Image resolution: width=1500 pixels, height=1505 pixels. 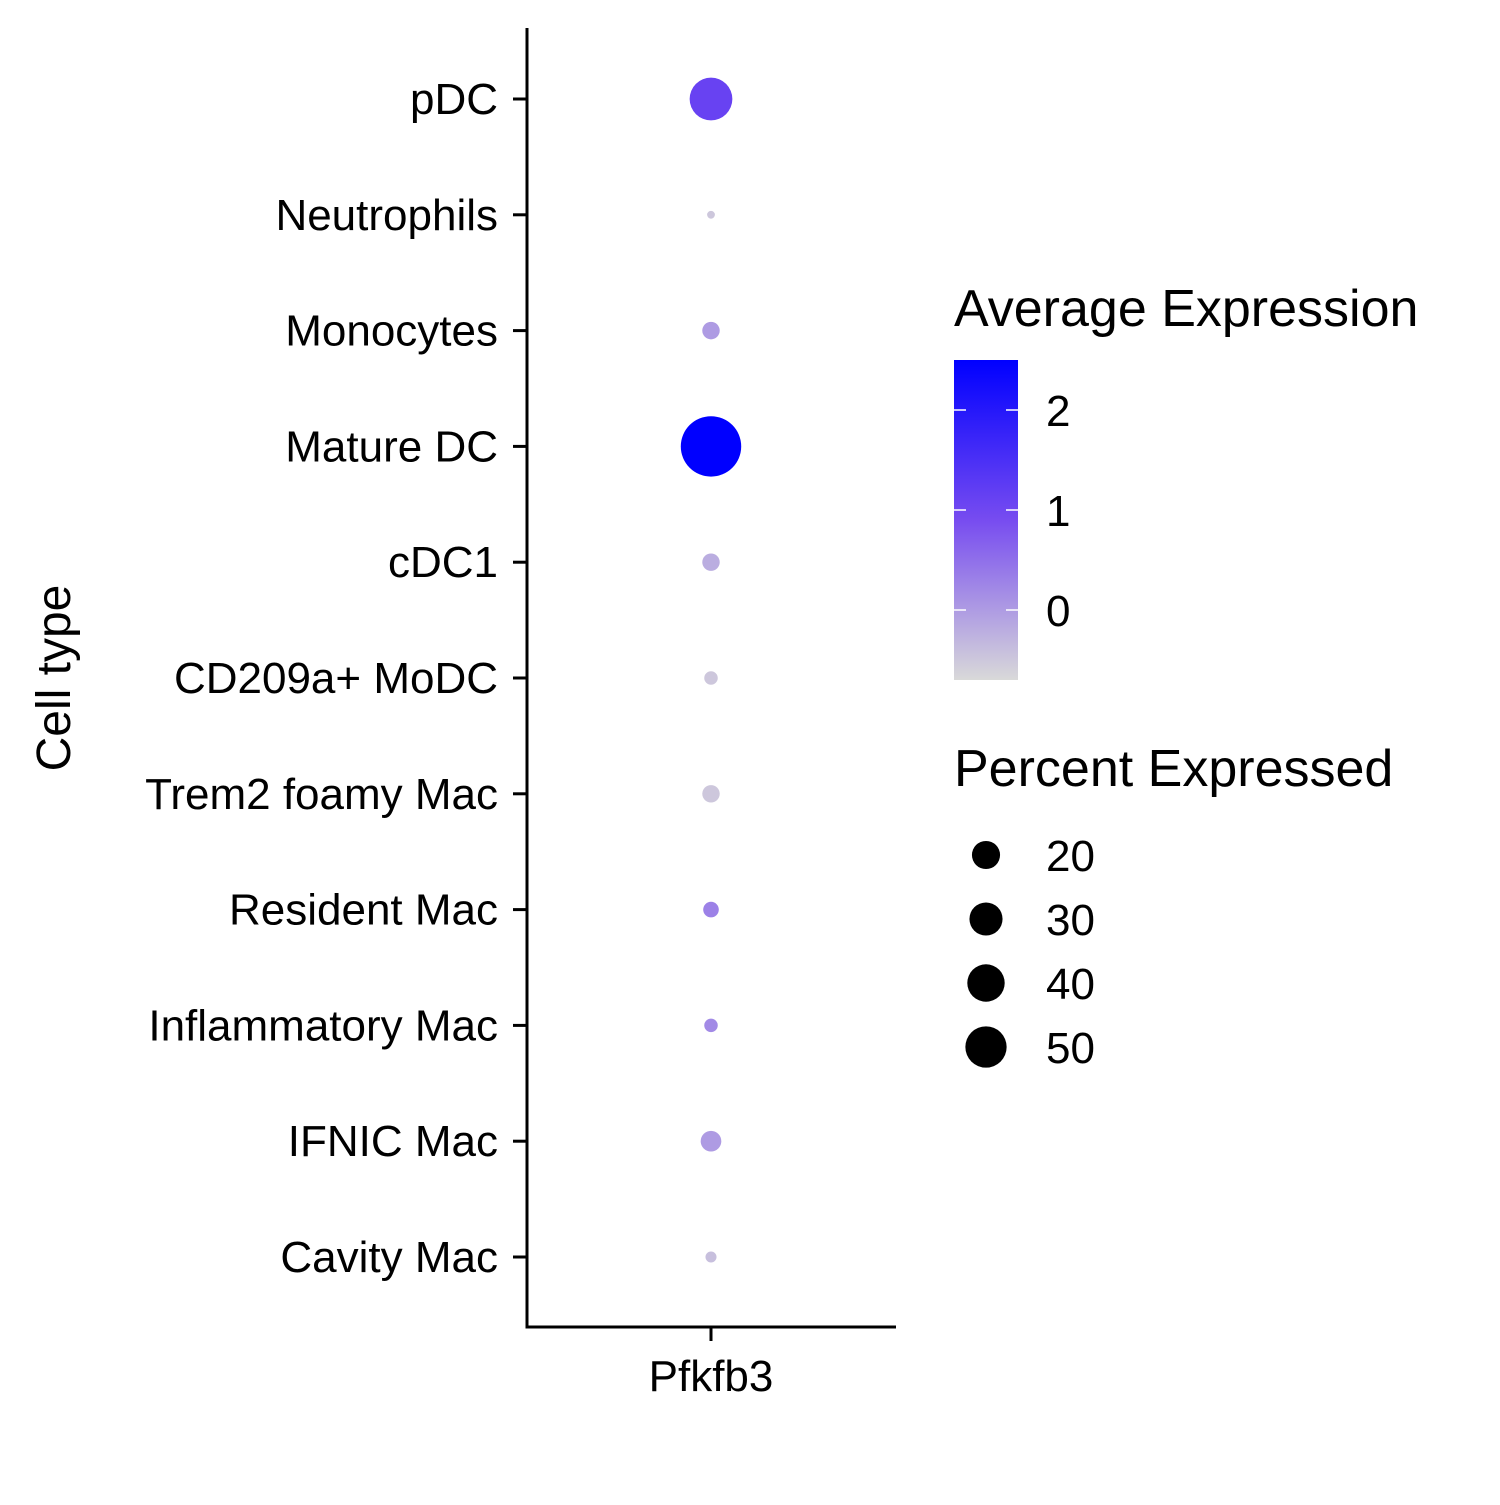 I want to click on dot-marks, so click(x=711, y=670).